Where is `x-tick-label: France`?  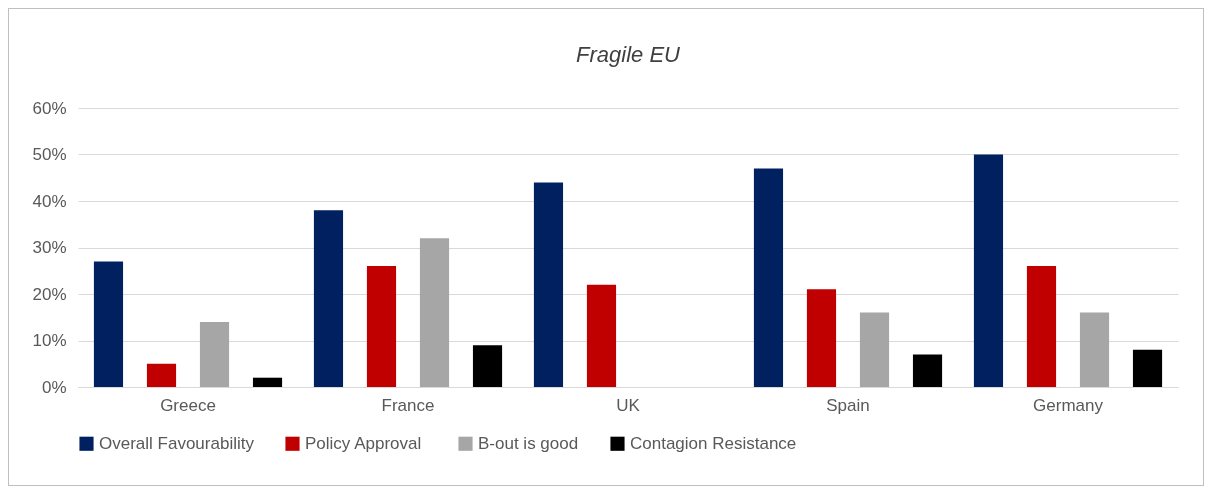 x-tick-label: France is located at coordinates (408, 405).